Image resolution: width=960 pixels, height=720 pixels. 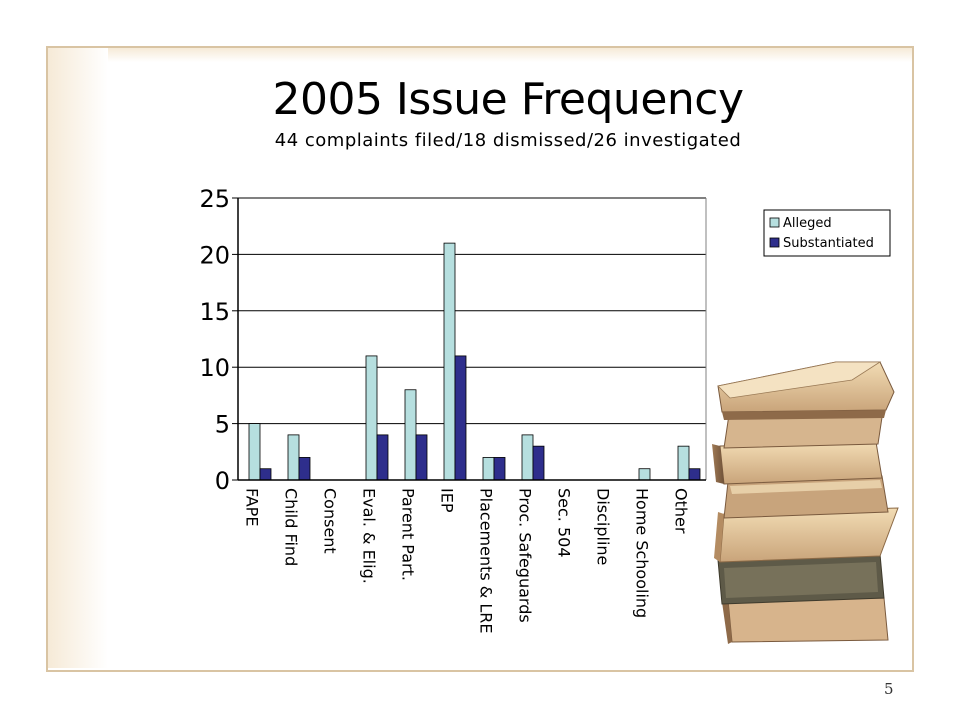 What do you see at coordinates (525, 555) in the screenshot?
I see `x-tick-label: Proc. Safeguards` at bounding box center [525, 555].